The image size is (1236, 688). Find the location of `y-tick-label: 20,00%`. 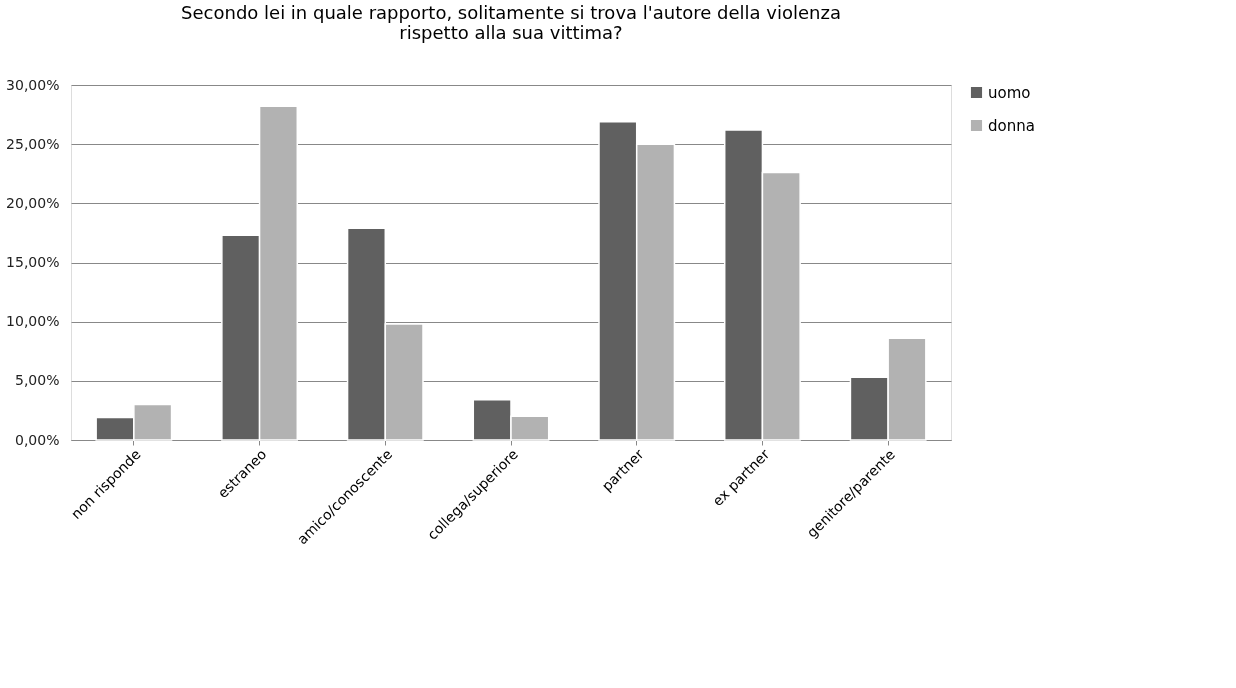

y-tick-label: 20,00% is located at coordinates (33, 202).